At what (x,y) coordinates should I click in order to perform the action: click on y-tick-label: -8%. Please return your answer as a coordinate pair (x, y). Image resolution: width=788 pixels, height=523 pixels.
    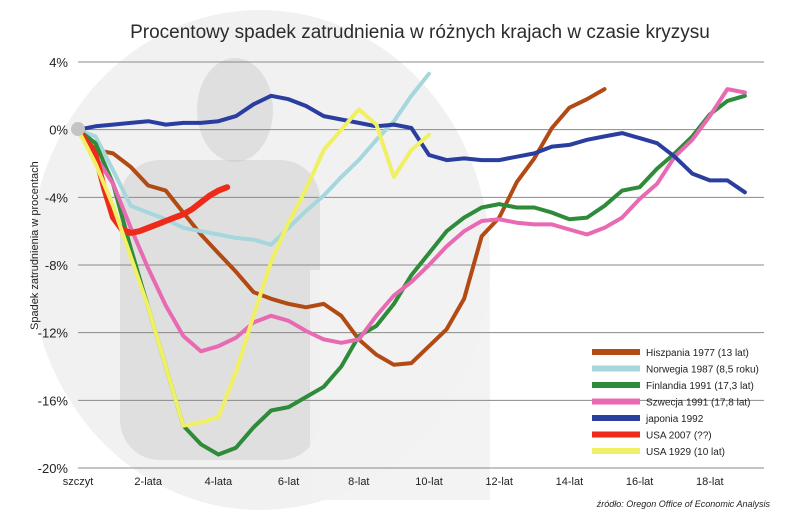
    Looking at the image, I should click on (57, 265).